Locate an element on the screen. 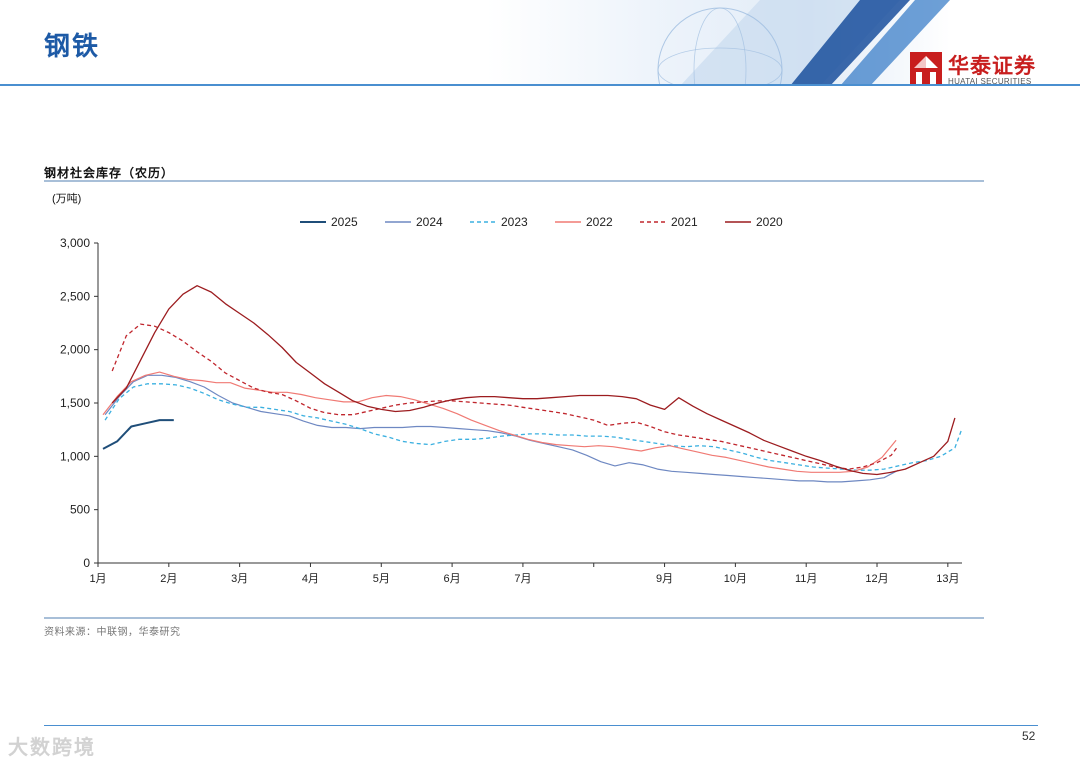 Image resolution: width=1080 pixels, height=764 pixels. header-banner: 钢铁 华泰证券 HUATAI SECURITIES is located at coordinates (540, 43).